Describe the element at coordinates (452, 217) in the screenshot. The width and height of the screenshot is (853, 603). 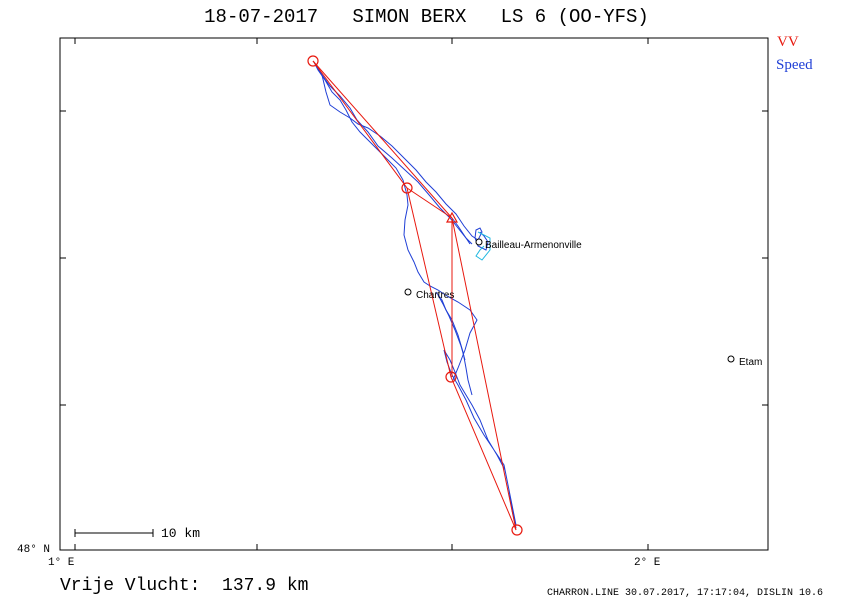
I see `start-triangle` at that location.